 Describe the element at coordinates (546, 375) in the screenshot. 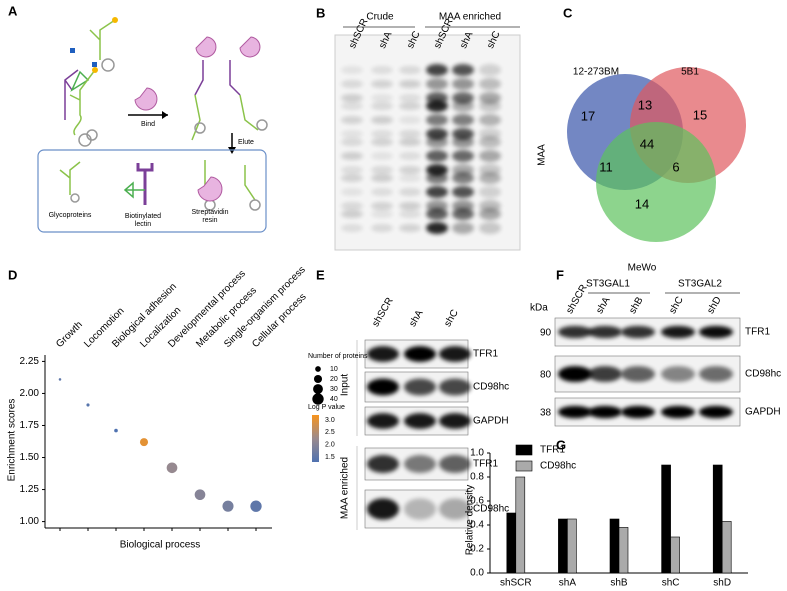

I see `marker-label: 80` at that location.